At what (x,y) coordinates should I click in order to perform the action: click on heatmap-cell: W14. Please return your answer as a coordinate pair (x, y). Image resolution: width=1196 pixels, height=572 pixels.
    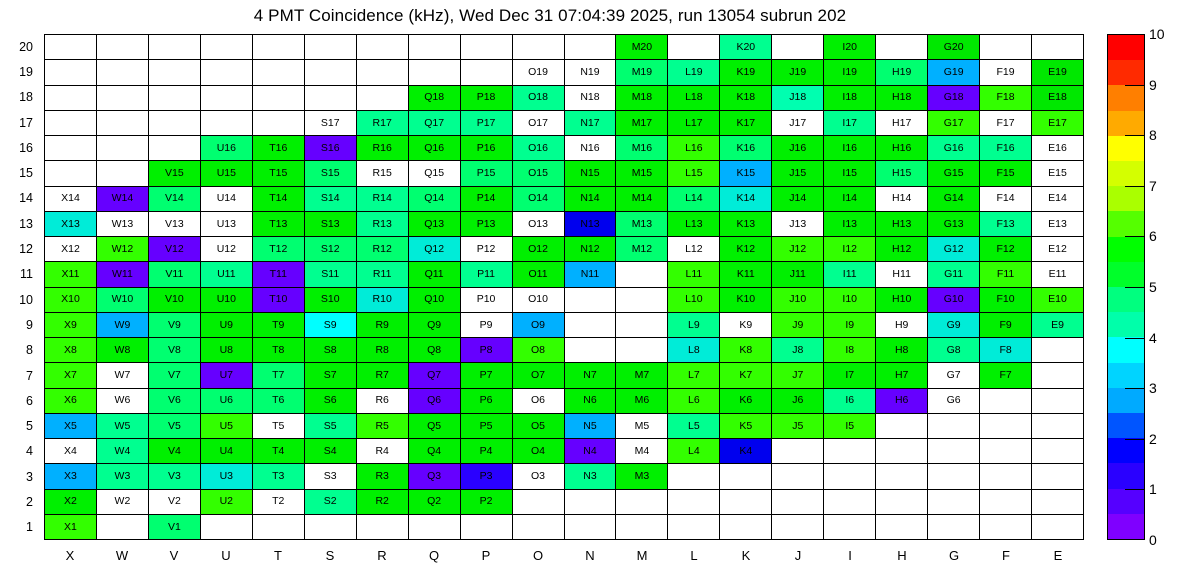
    Looking at the image, I should click on (122, 199).